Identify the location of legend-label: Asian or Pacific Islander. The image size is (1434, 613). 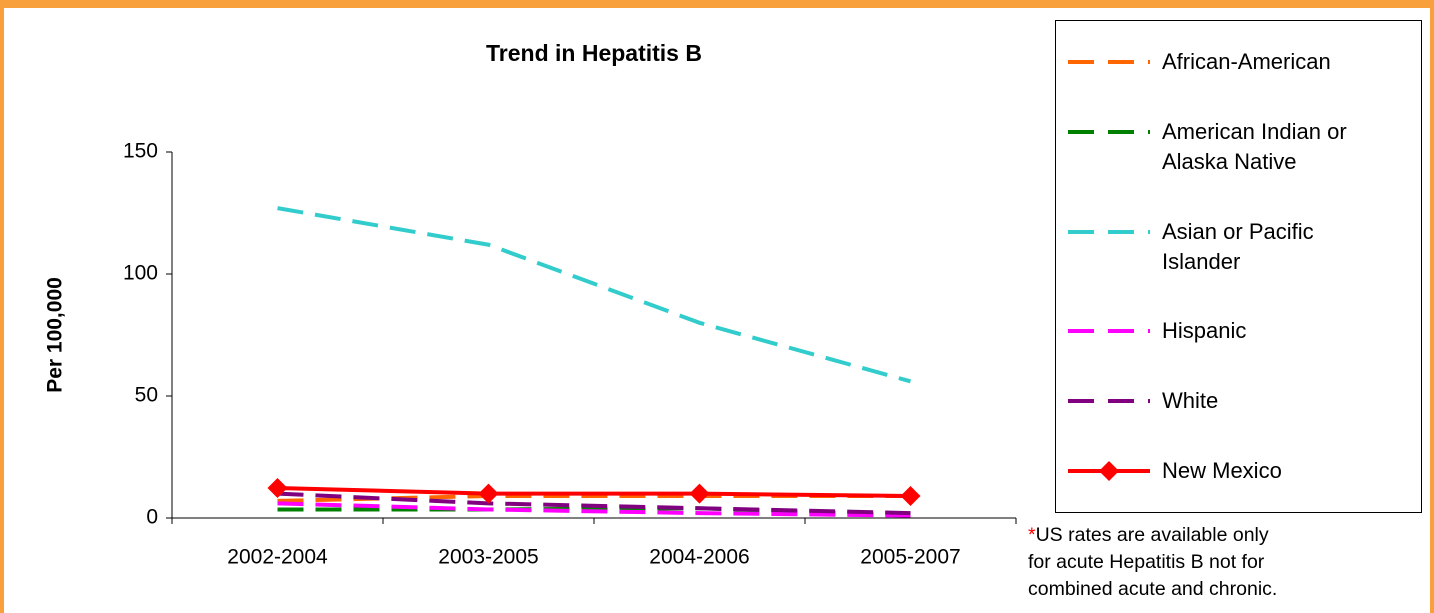
(1238, 246).